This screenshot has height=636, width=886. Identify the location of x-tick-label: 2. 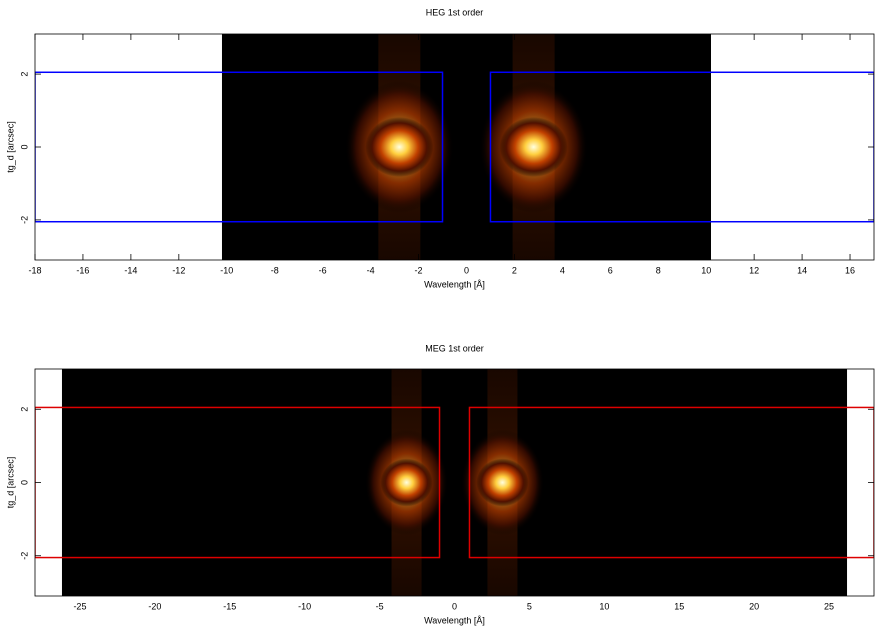
(514, 270).